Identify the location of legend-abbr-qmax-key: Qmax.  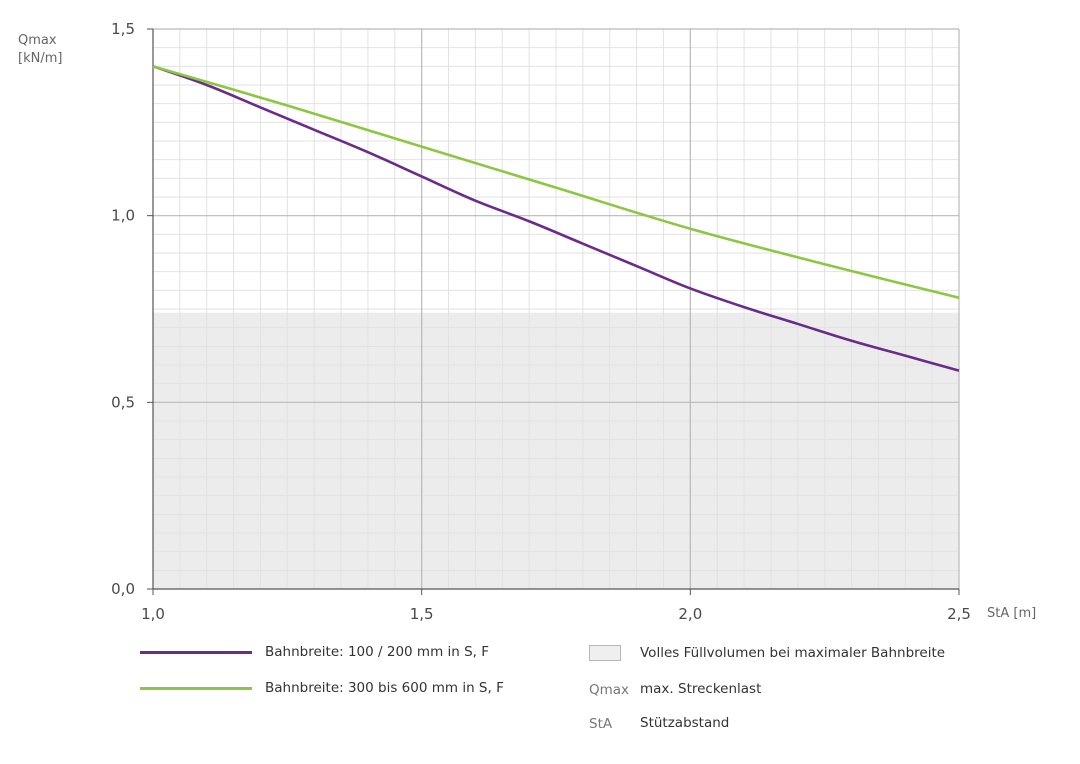
(609, 690).